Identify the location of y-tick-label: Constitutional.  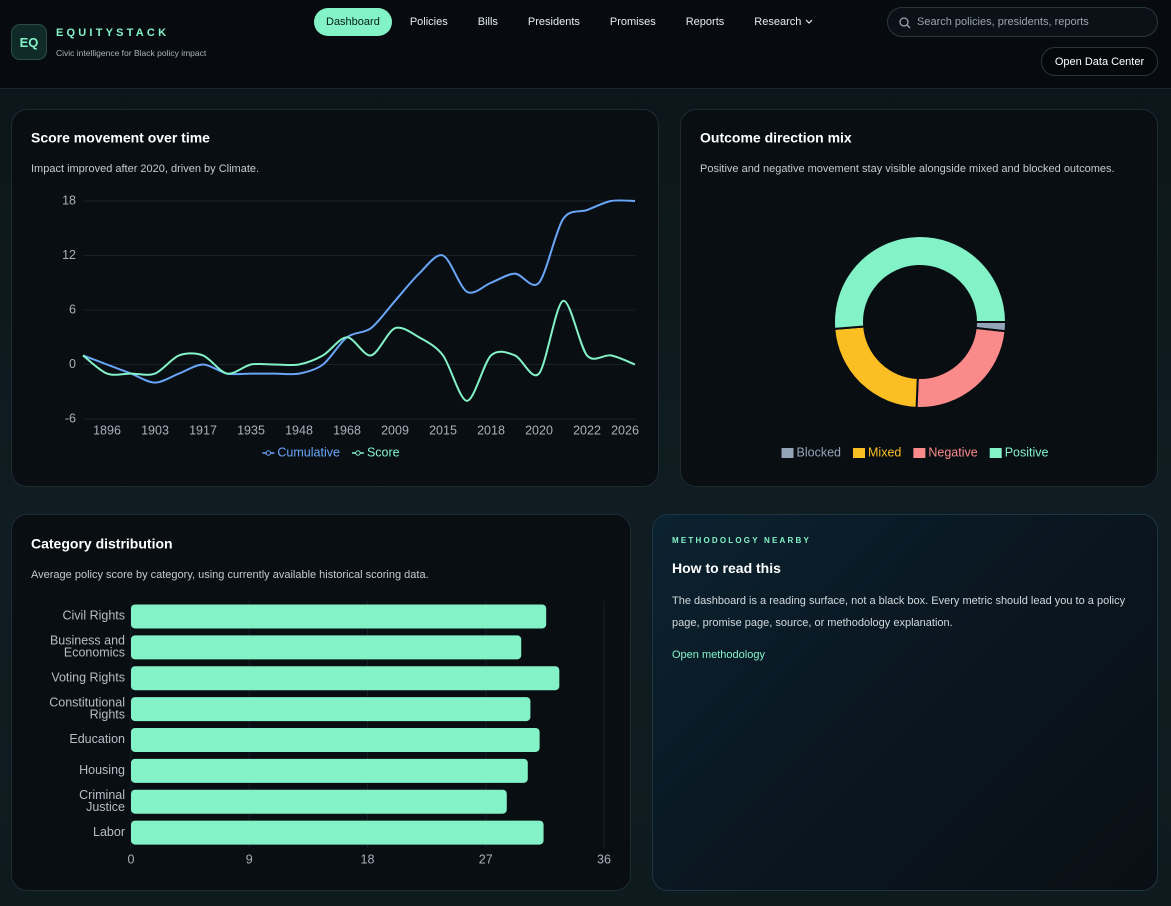
(87, 702).